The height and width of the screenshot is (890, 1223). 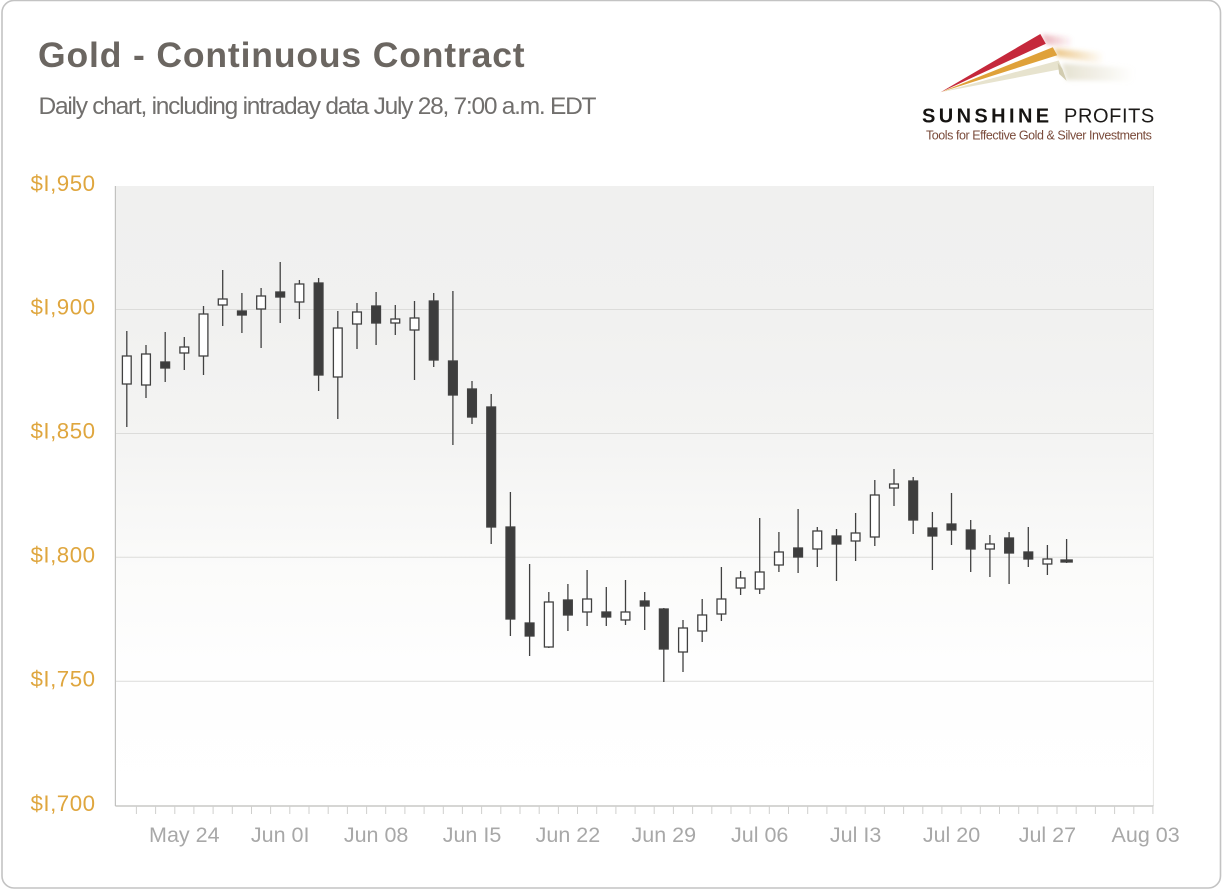 I want to click on svg-text: Jun 29, so click(x=664, y=835).